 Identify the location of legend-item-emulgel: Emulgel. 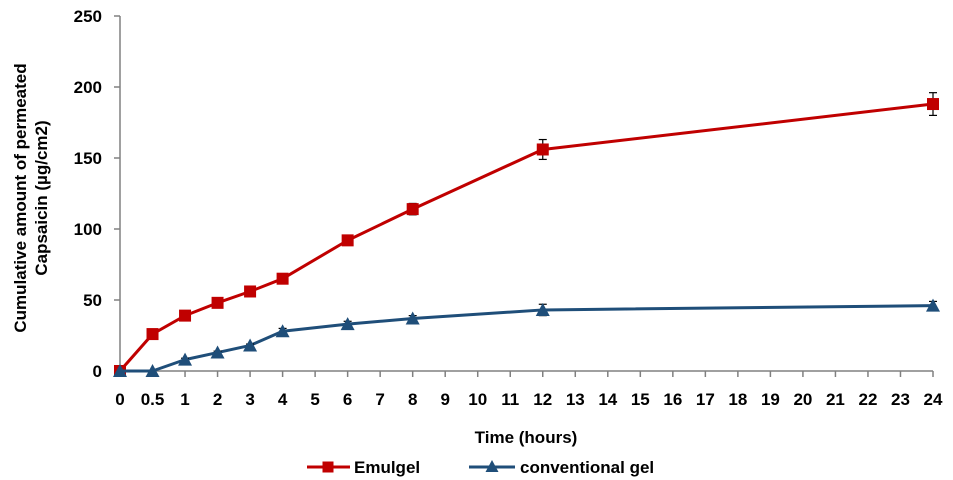
(363, 467).